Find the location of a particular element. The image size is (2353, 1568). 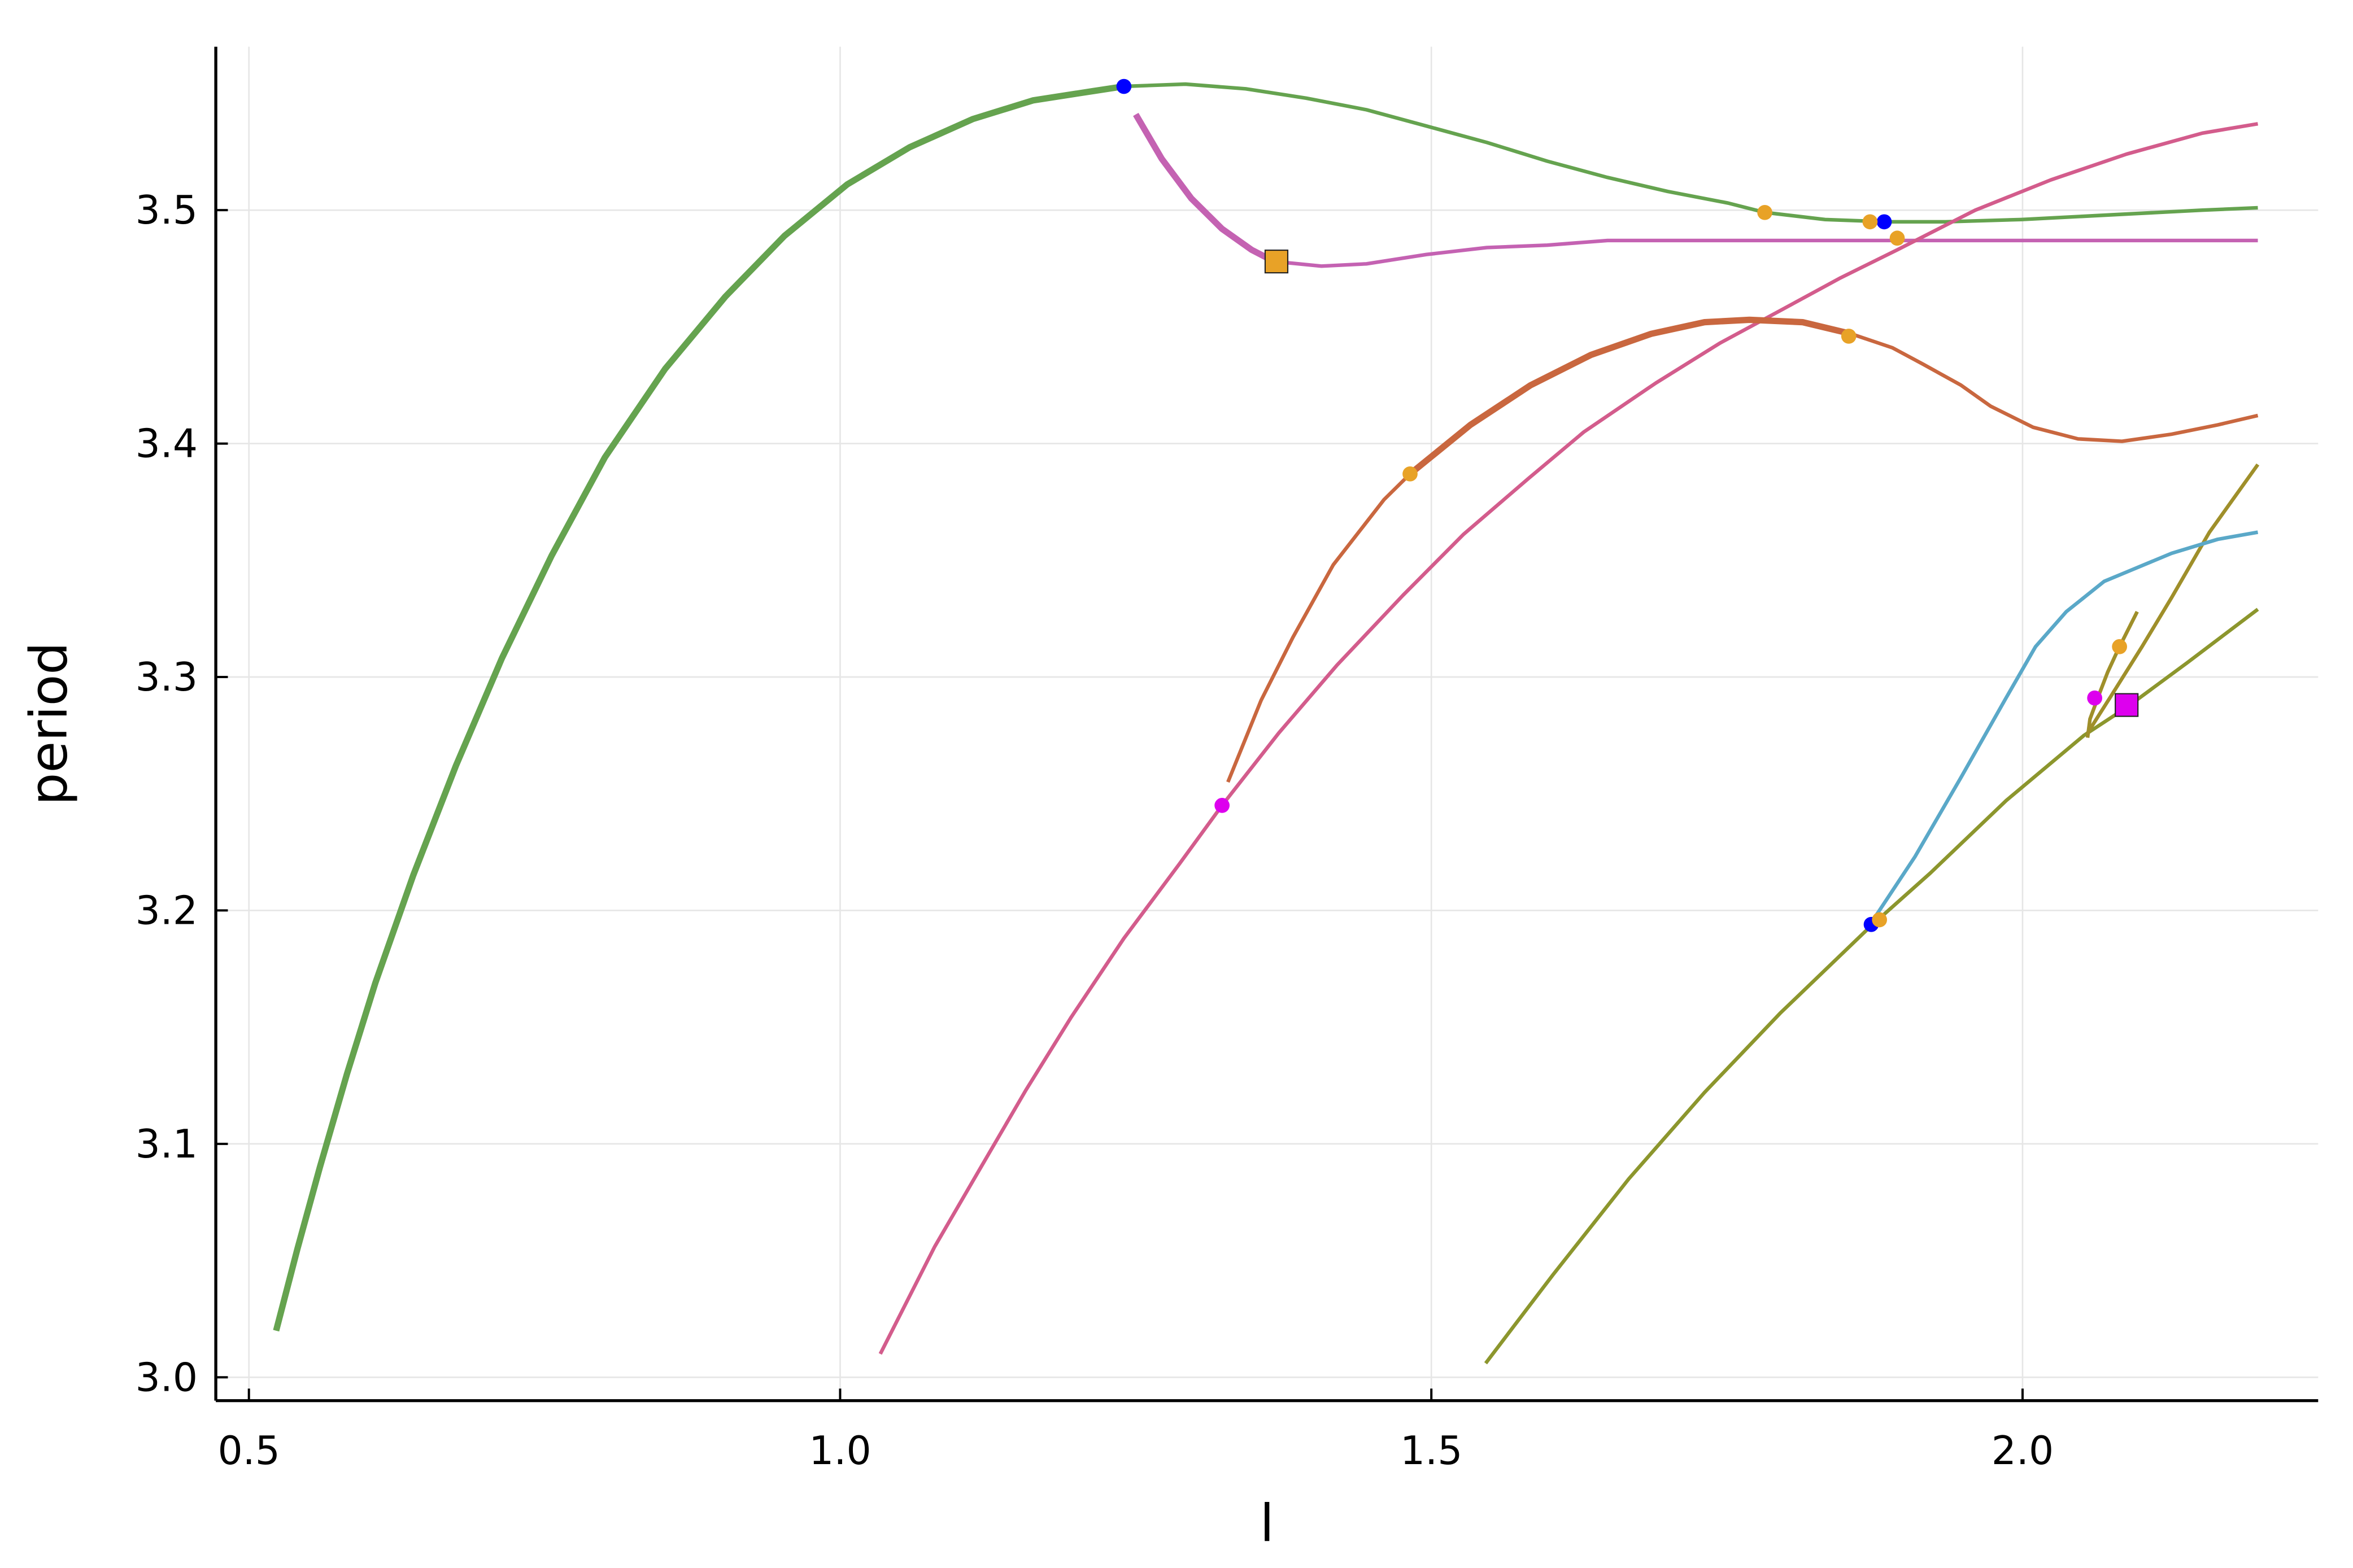

x-axis-label: l is located at coordinates (1267, 1523).